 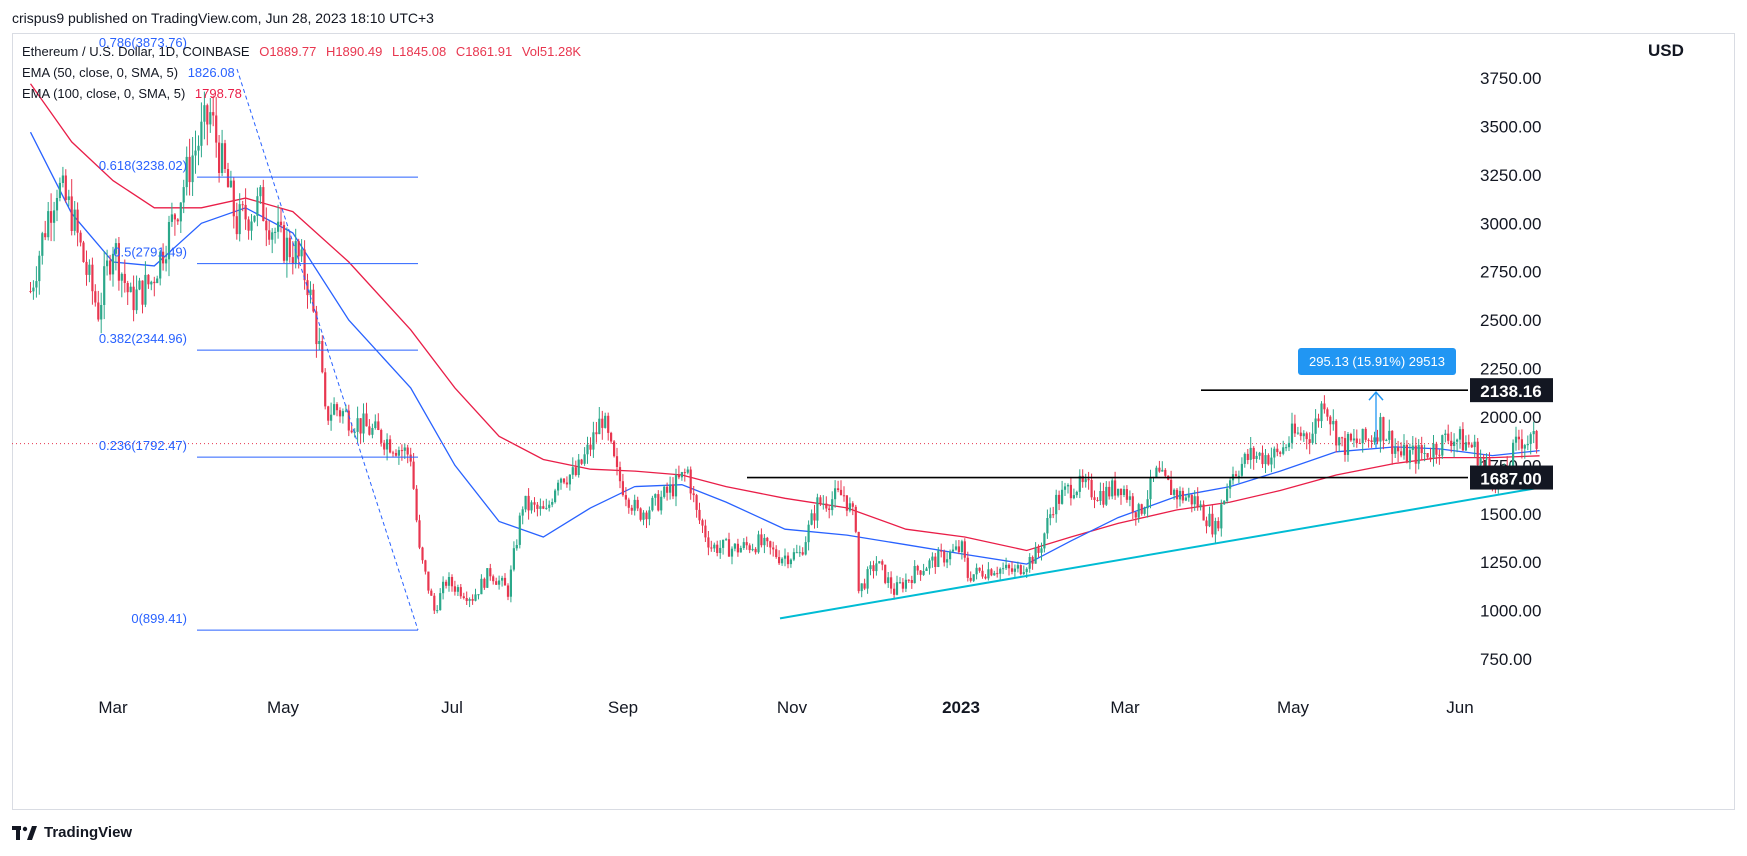 What do you see at coordinates (88, 832) in the screenshot?
I see `brand-name: TradingView` at bounding box center [88, 832].